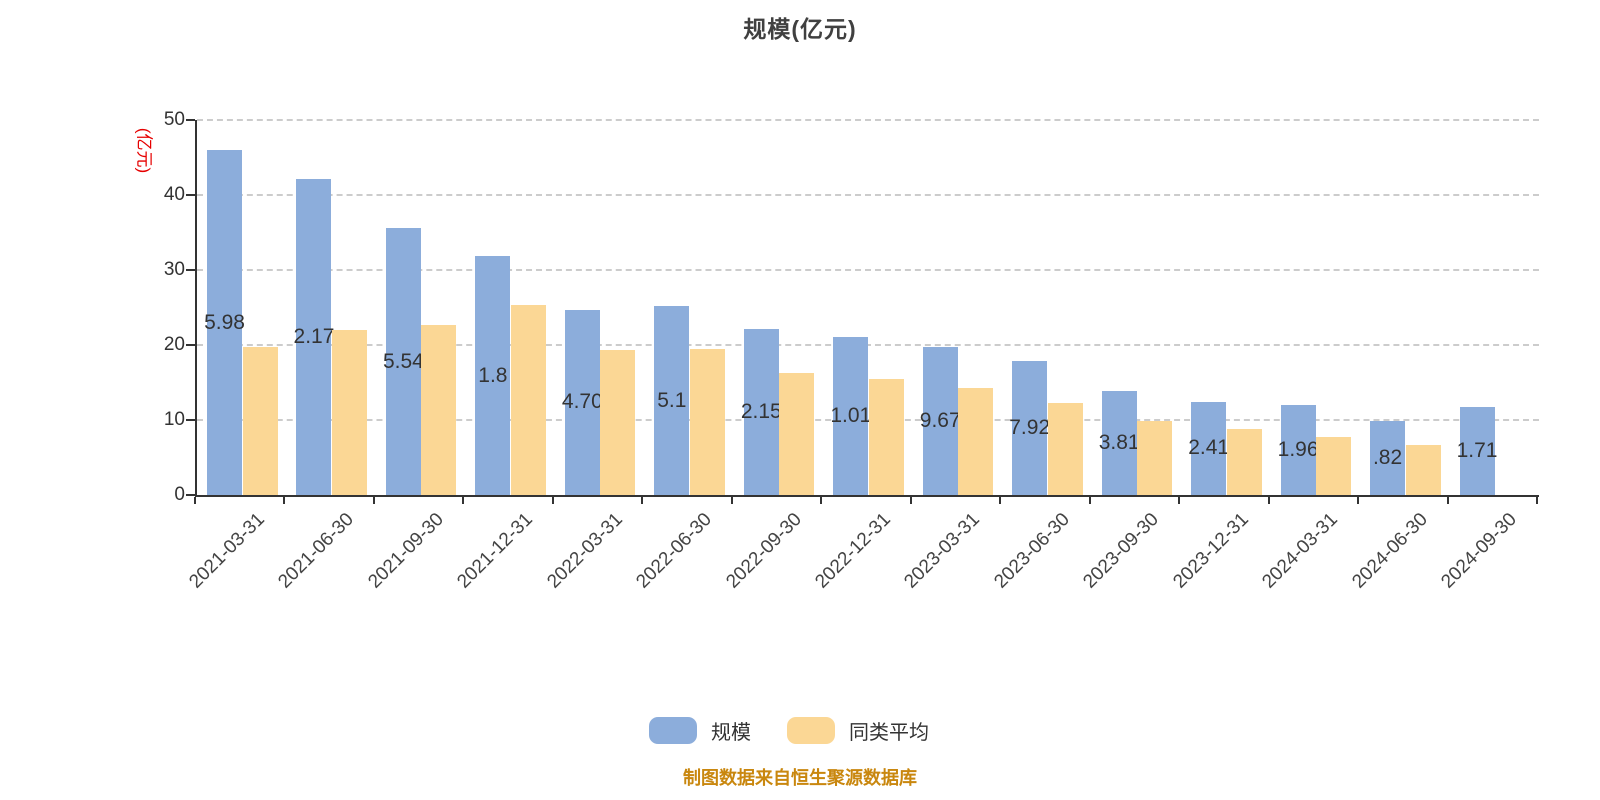 The width and height of the screenshot is (1600, 800). I want to click on x-axis-label: 2022-09-30, so click(763, 551).